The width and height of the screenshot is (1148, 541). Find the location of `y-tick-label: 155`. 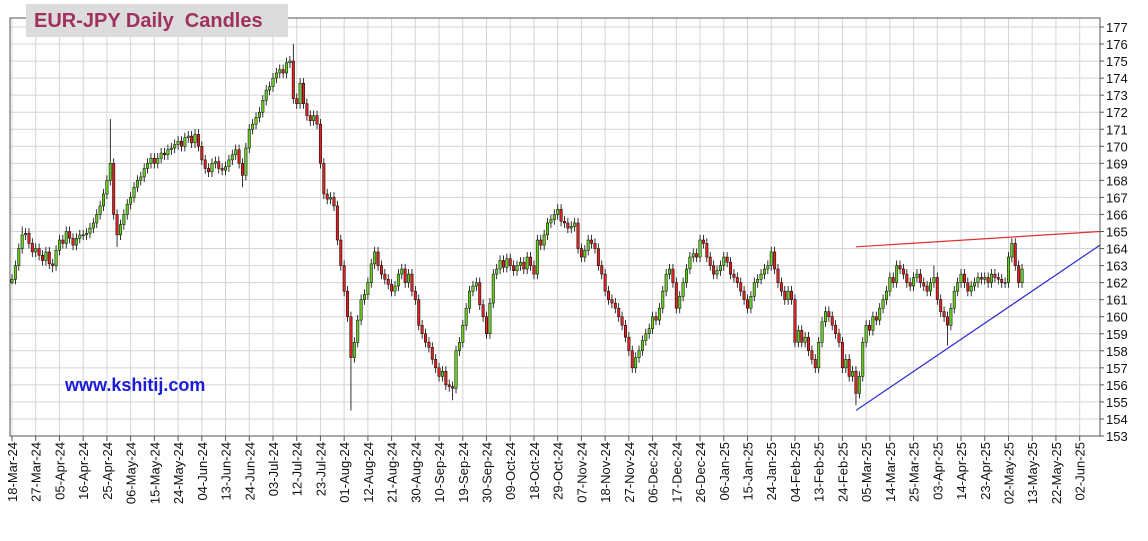

y-tick-label: 155 is located at coordinates (1117, 402).